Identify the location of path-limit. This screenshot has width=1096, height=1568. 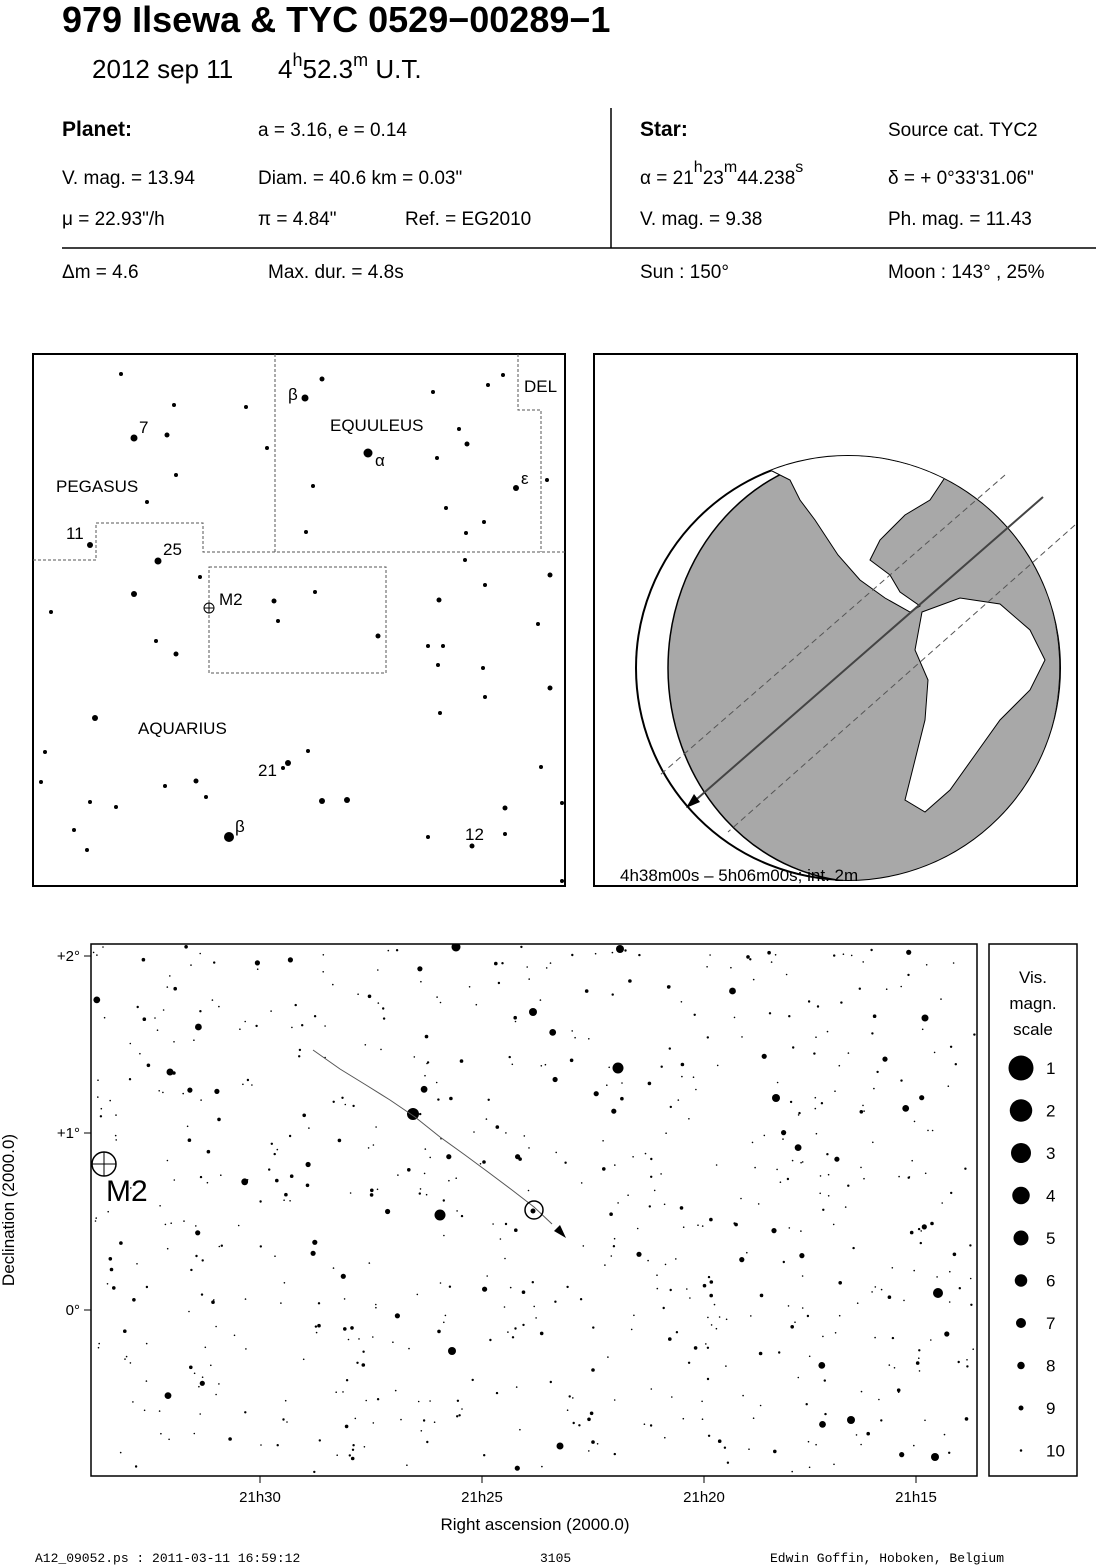
(832, 625).